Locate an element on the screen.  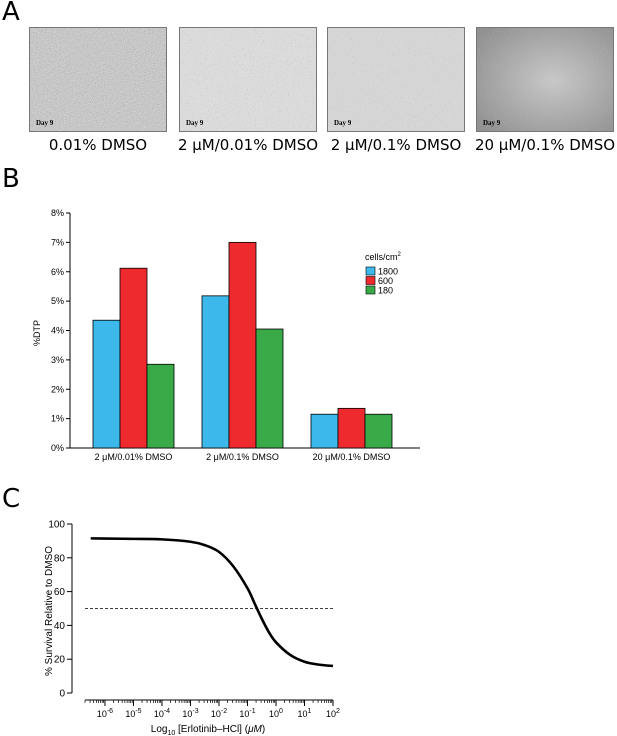
bar-x-tick-label: 2 μM/0.01% DMSO is located at coordinates (134, 457).